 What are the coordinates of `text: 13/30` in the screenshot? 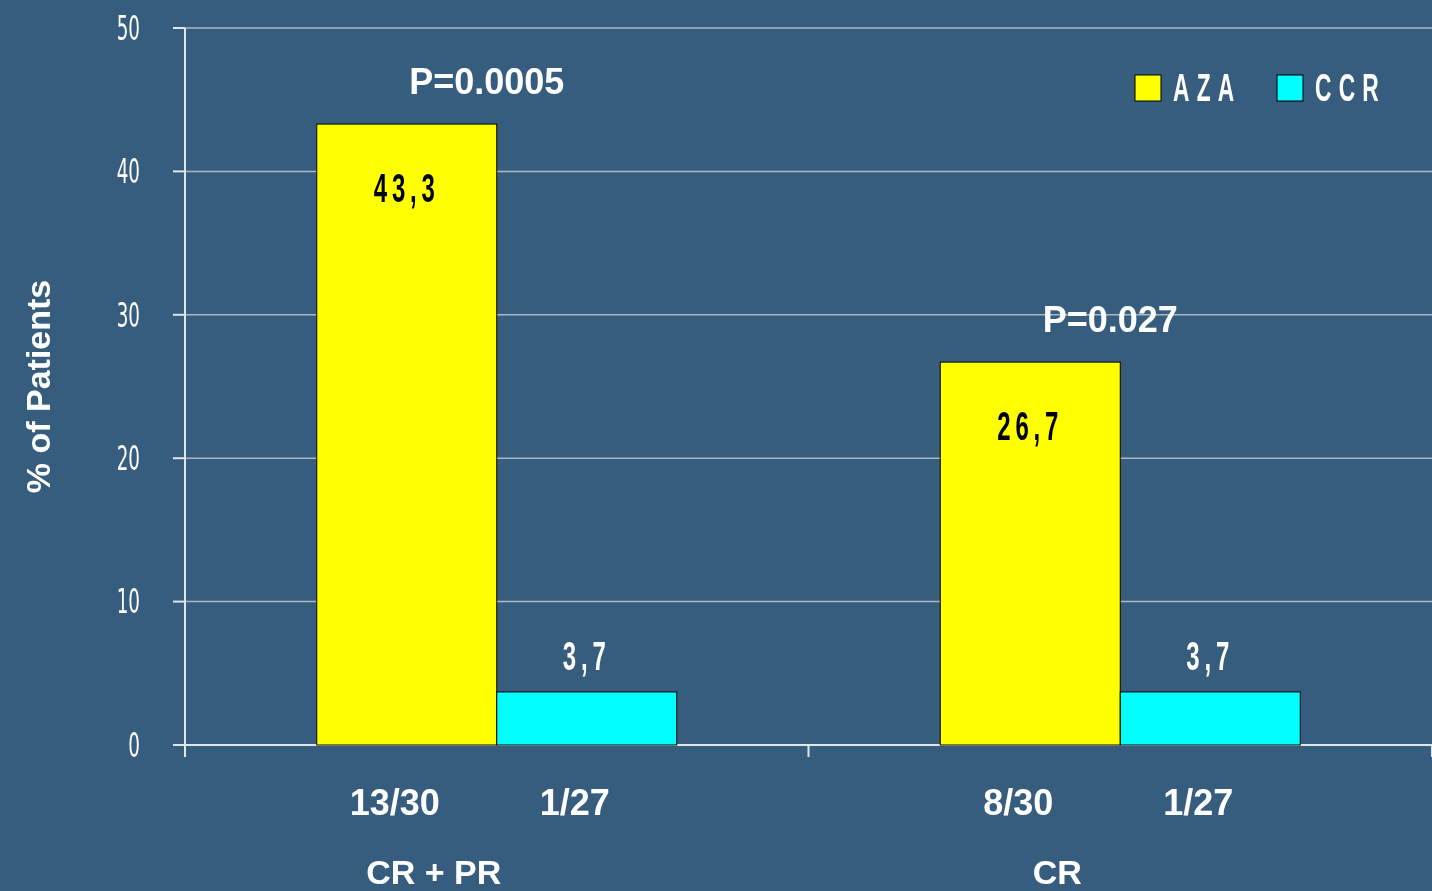 It's located at (394, 802).